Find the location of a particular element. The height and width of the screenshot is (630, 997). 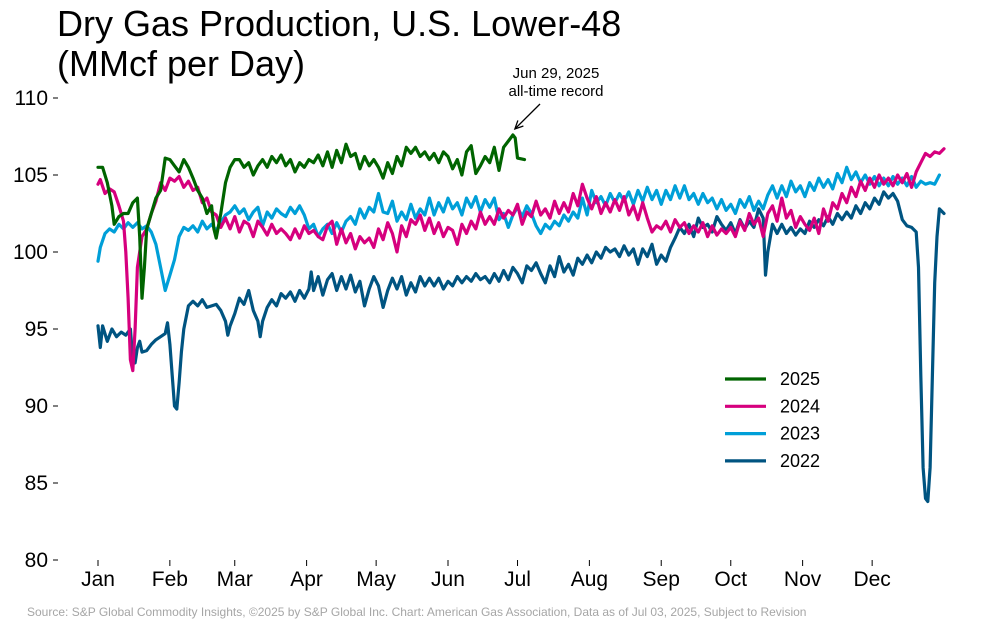

legend-label-2023: 2023 is located at coordinates (800, 434).